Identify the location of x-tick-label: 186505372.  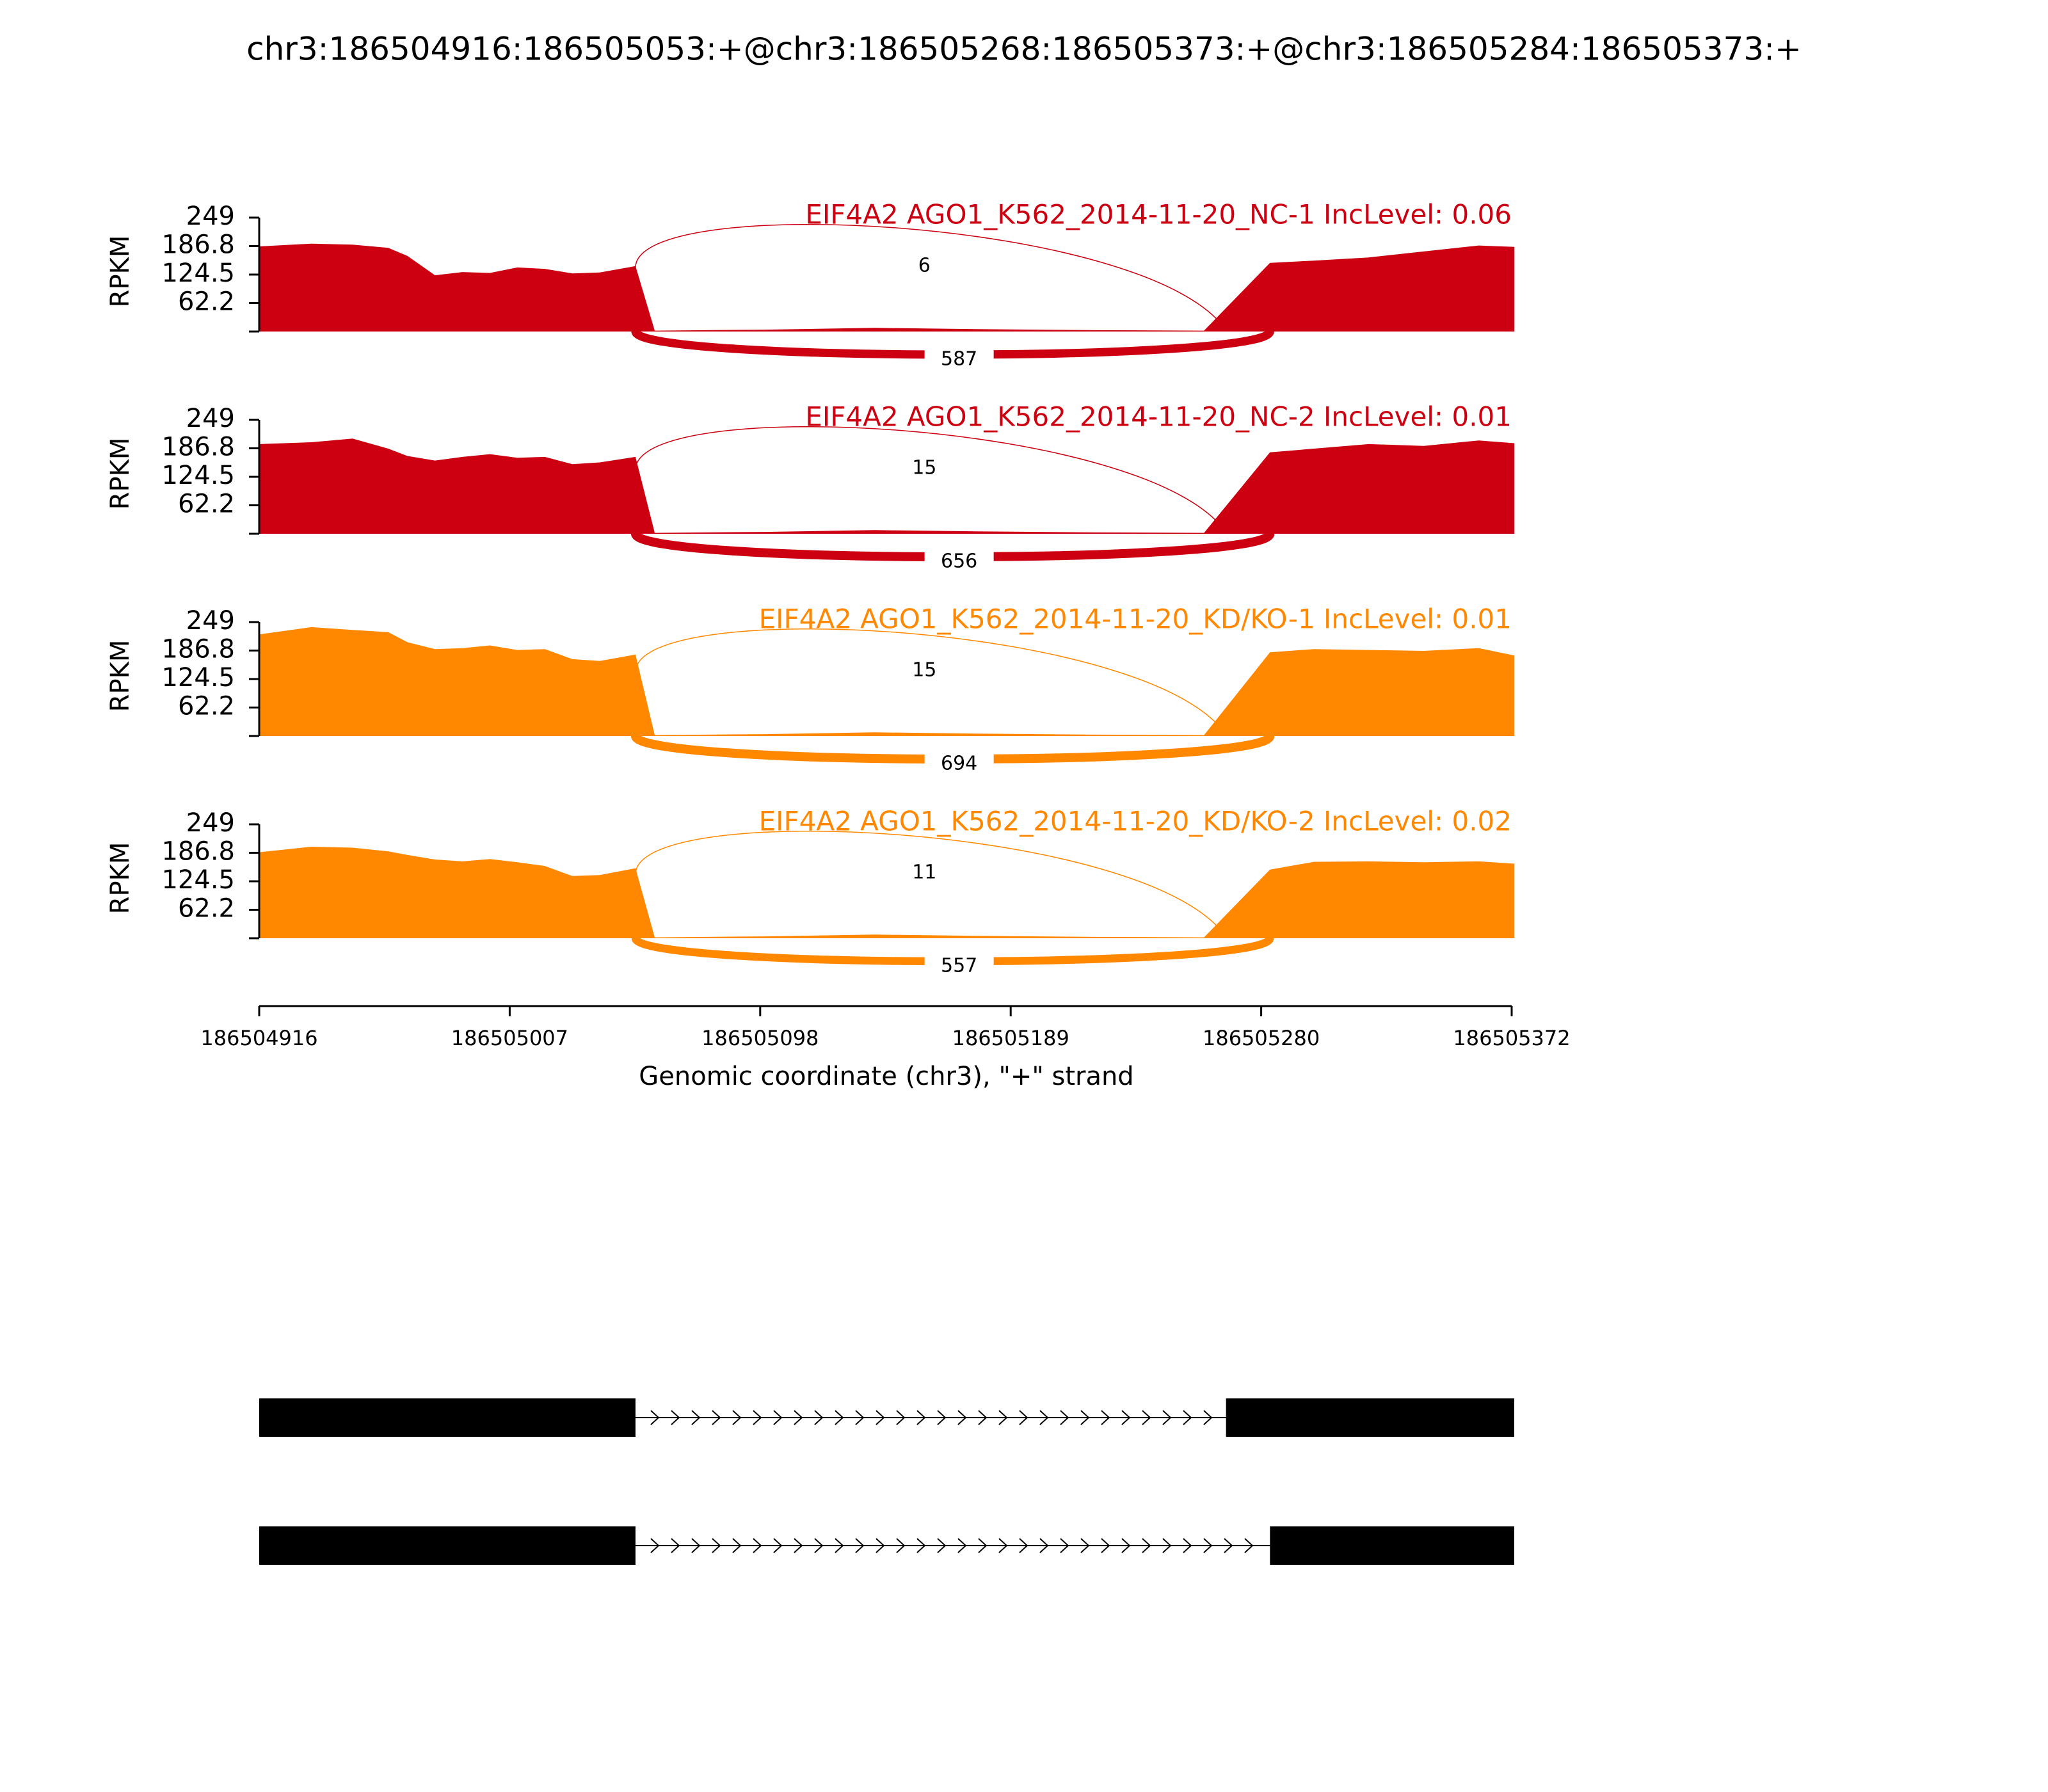
(1511, 1038).